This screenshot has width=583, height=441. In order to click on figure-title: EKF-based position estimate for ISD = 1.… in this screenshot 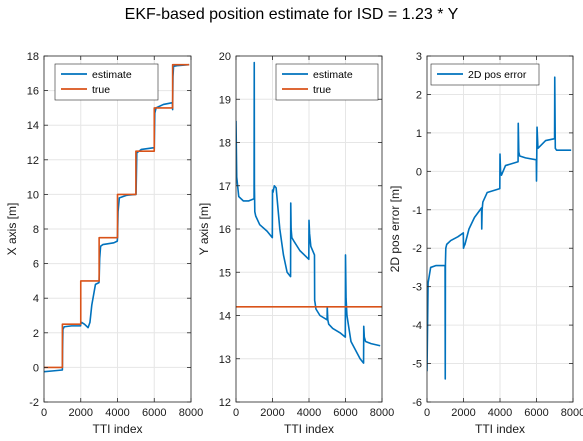, I will do `click(291, 14)`.